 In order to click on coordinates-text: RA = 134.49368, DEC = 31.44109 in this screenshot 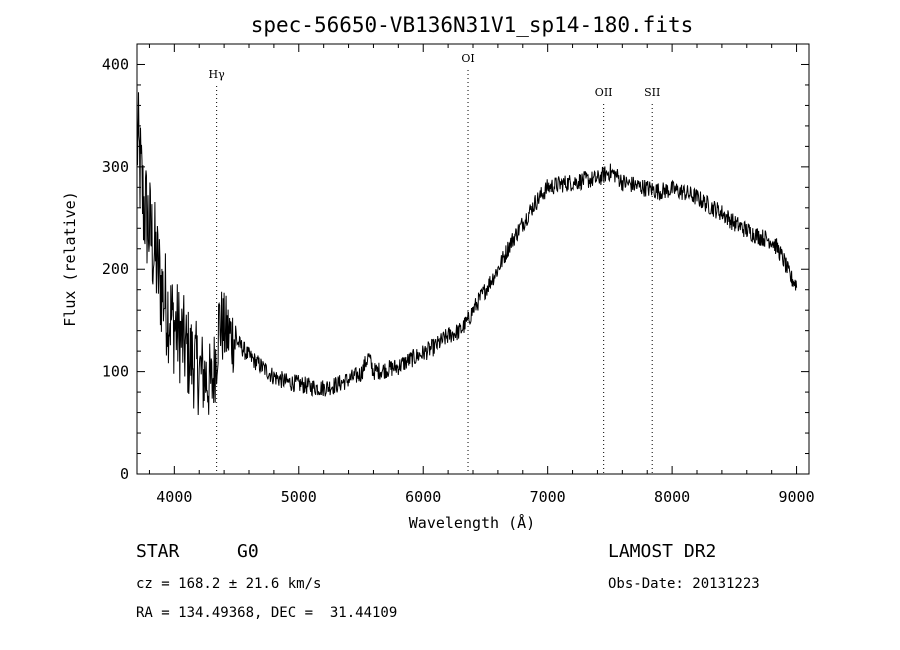, I will do `click(267, 613)`.